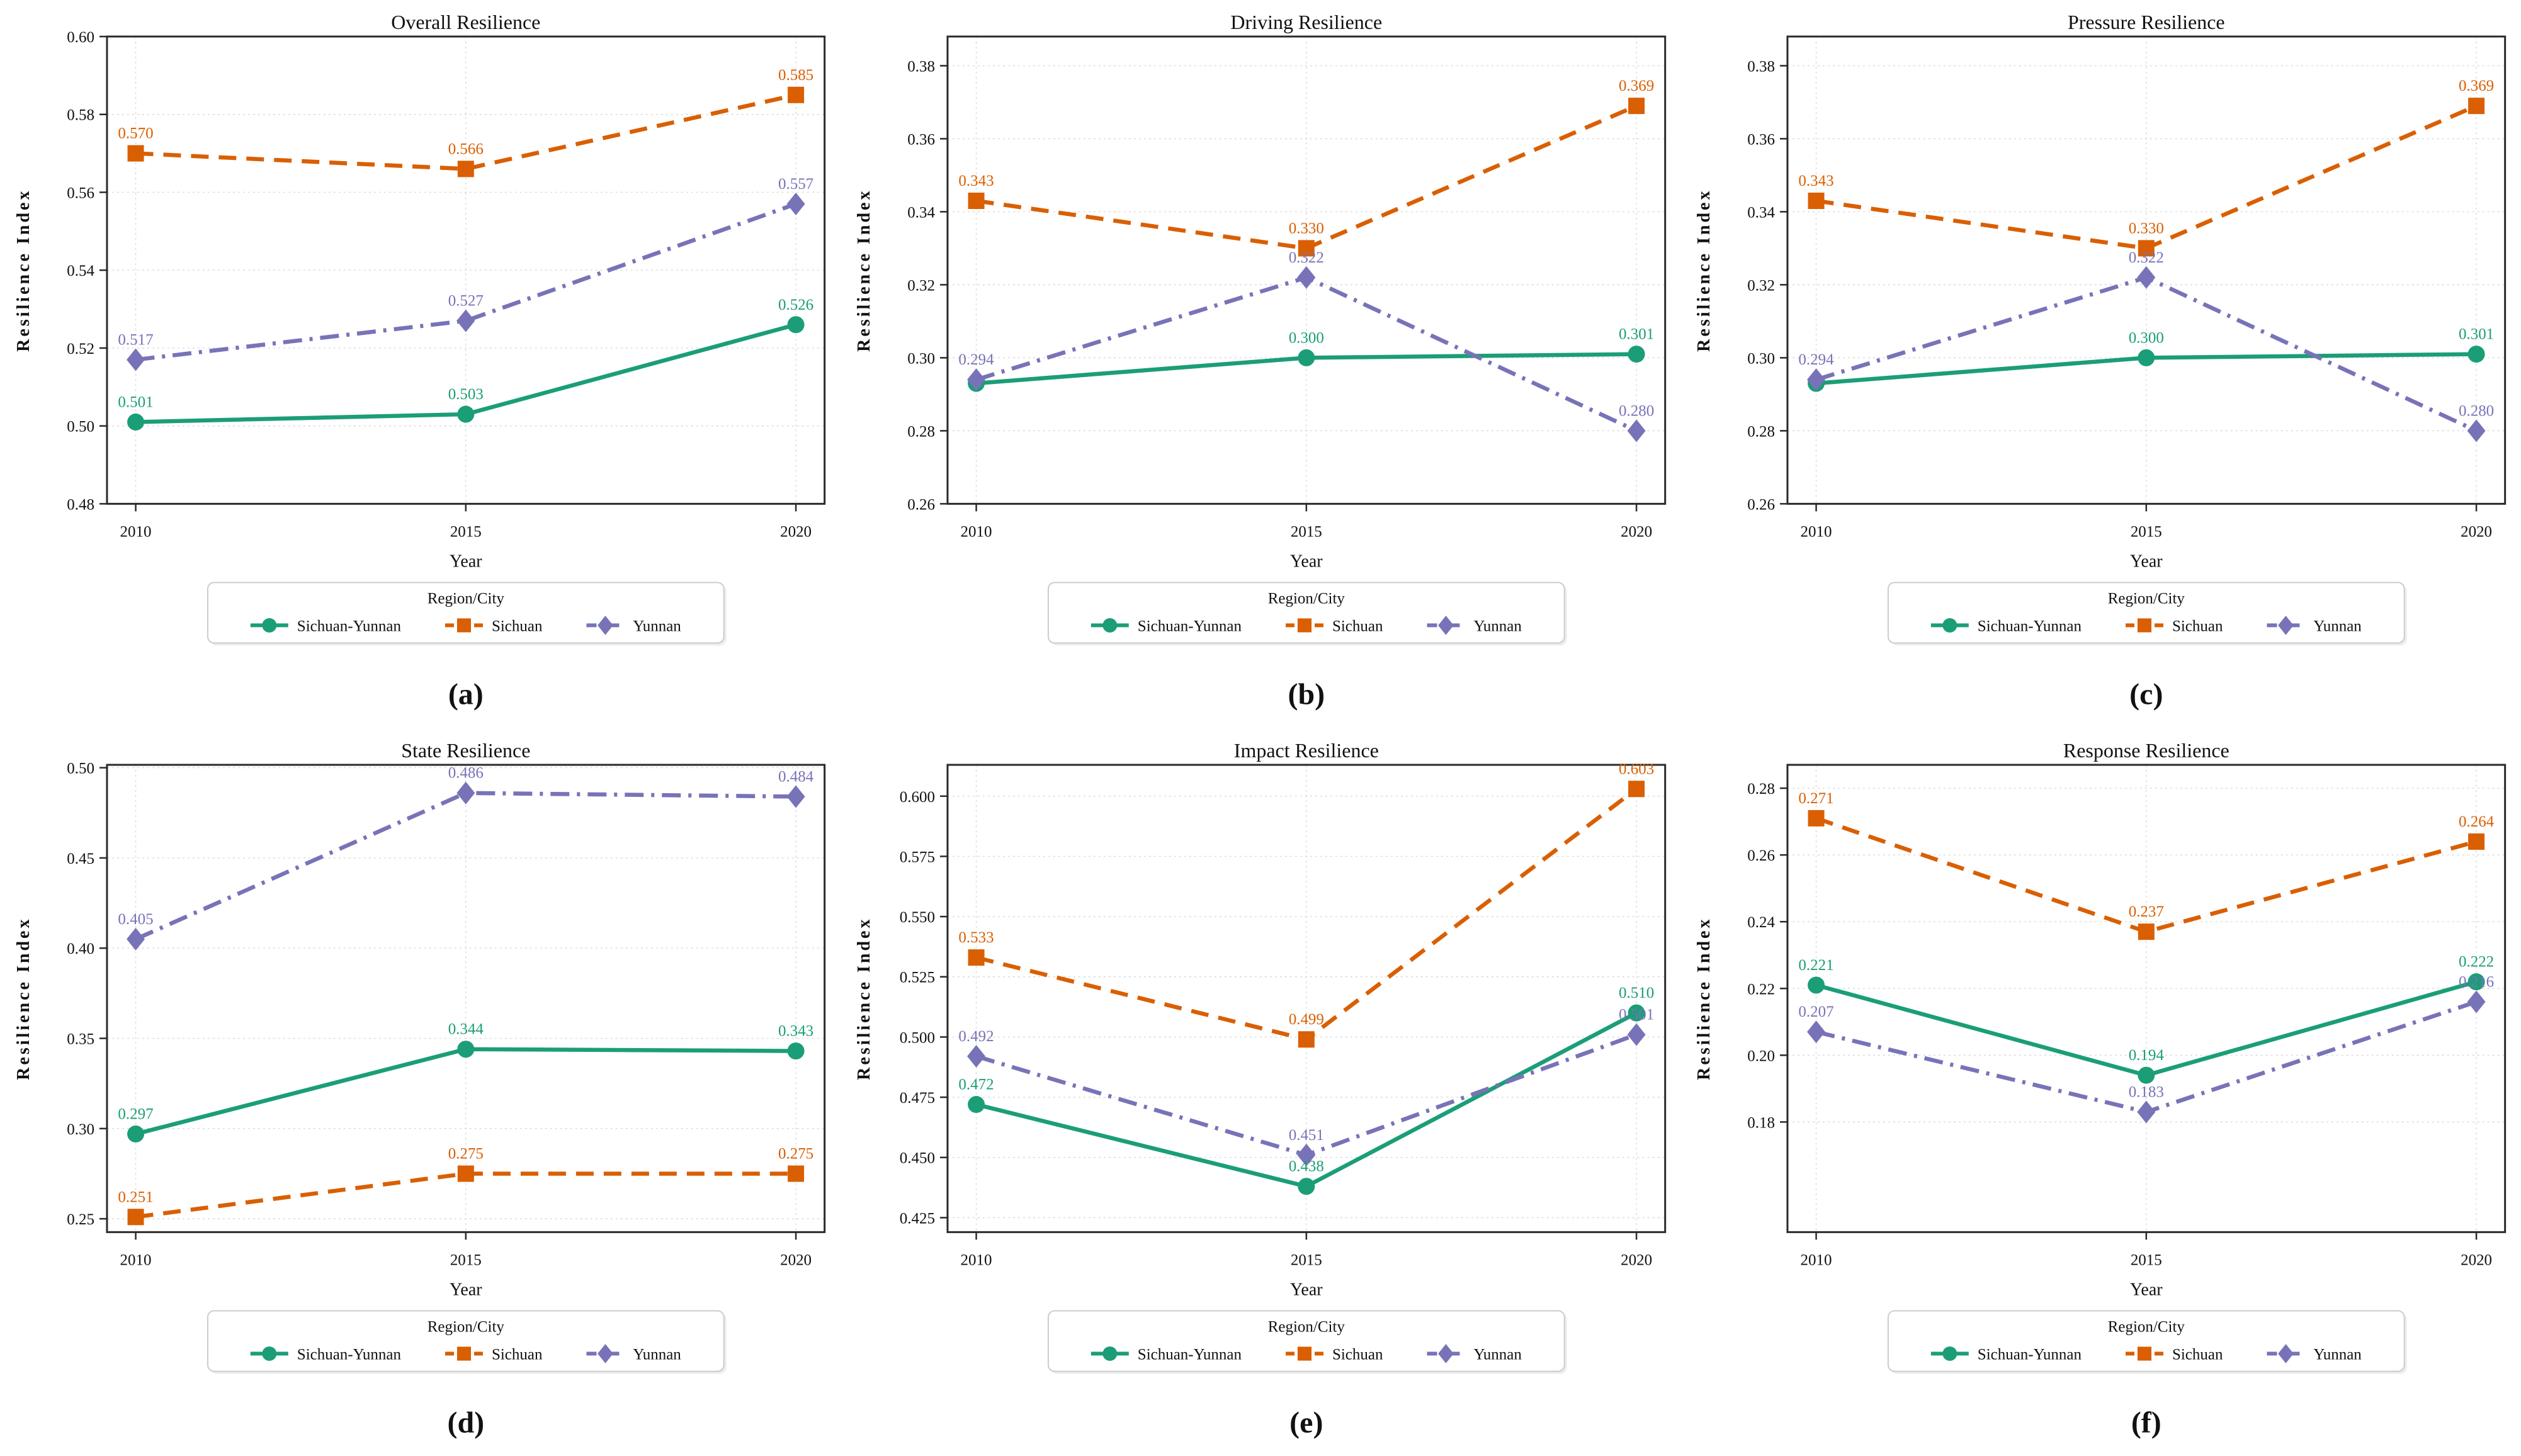 The image size is (2521, 1456). What do you see at coordinates (2476, 961) in the screenshot?
I see `data-label: 0.222` at bounding box center [2476, 961].